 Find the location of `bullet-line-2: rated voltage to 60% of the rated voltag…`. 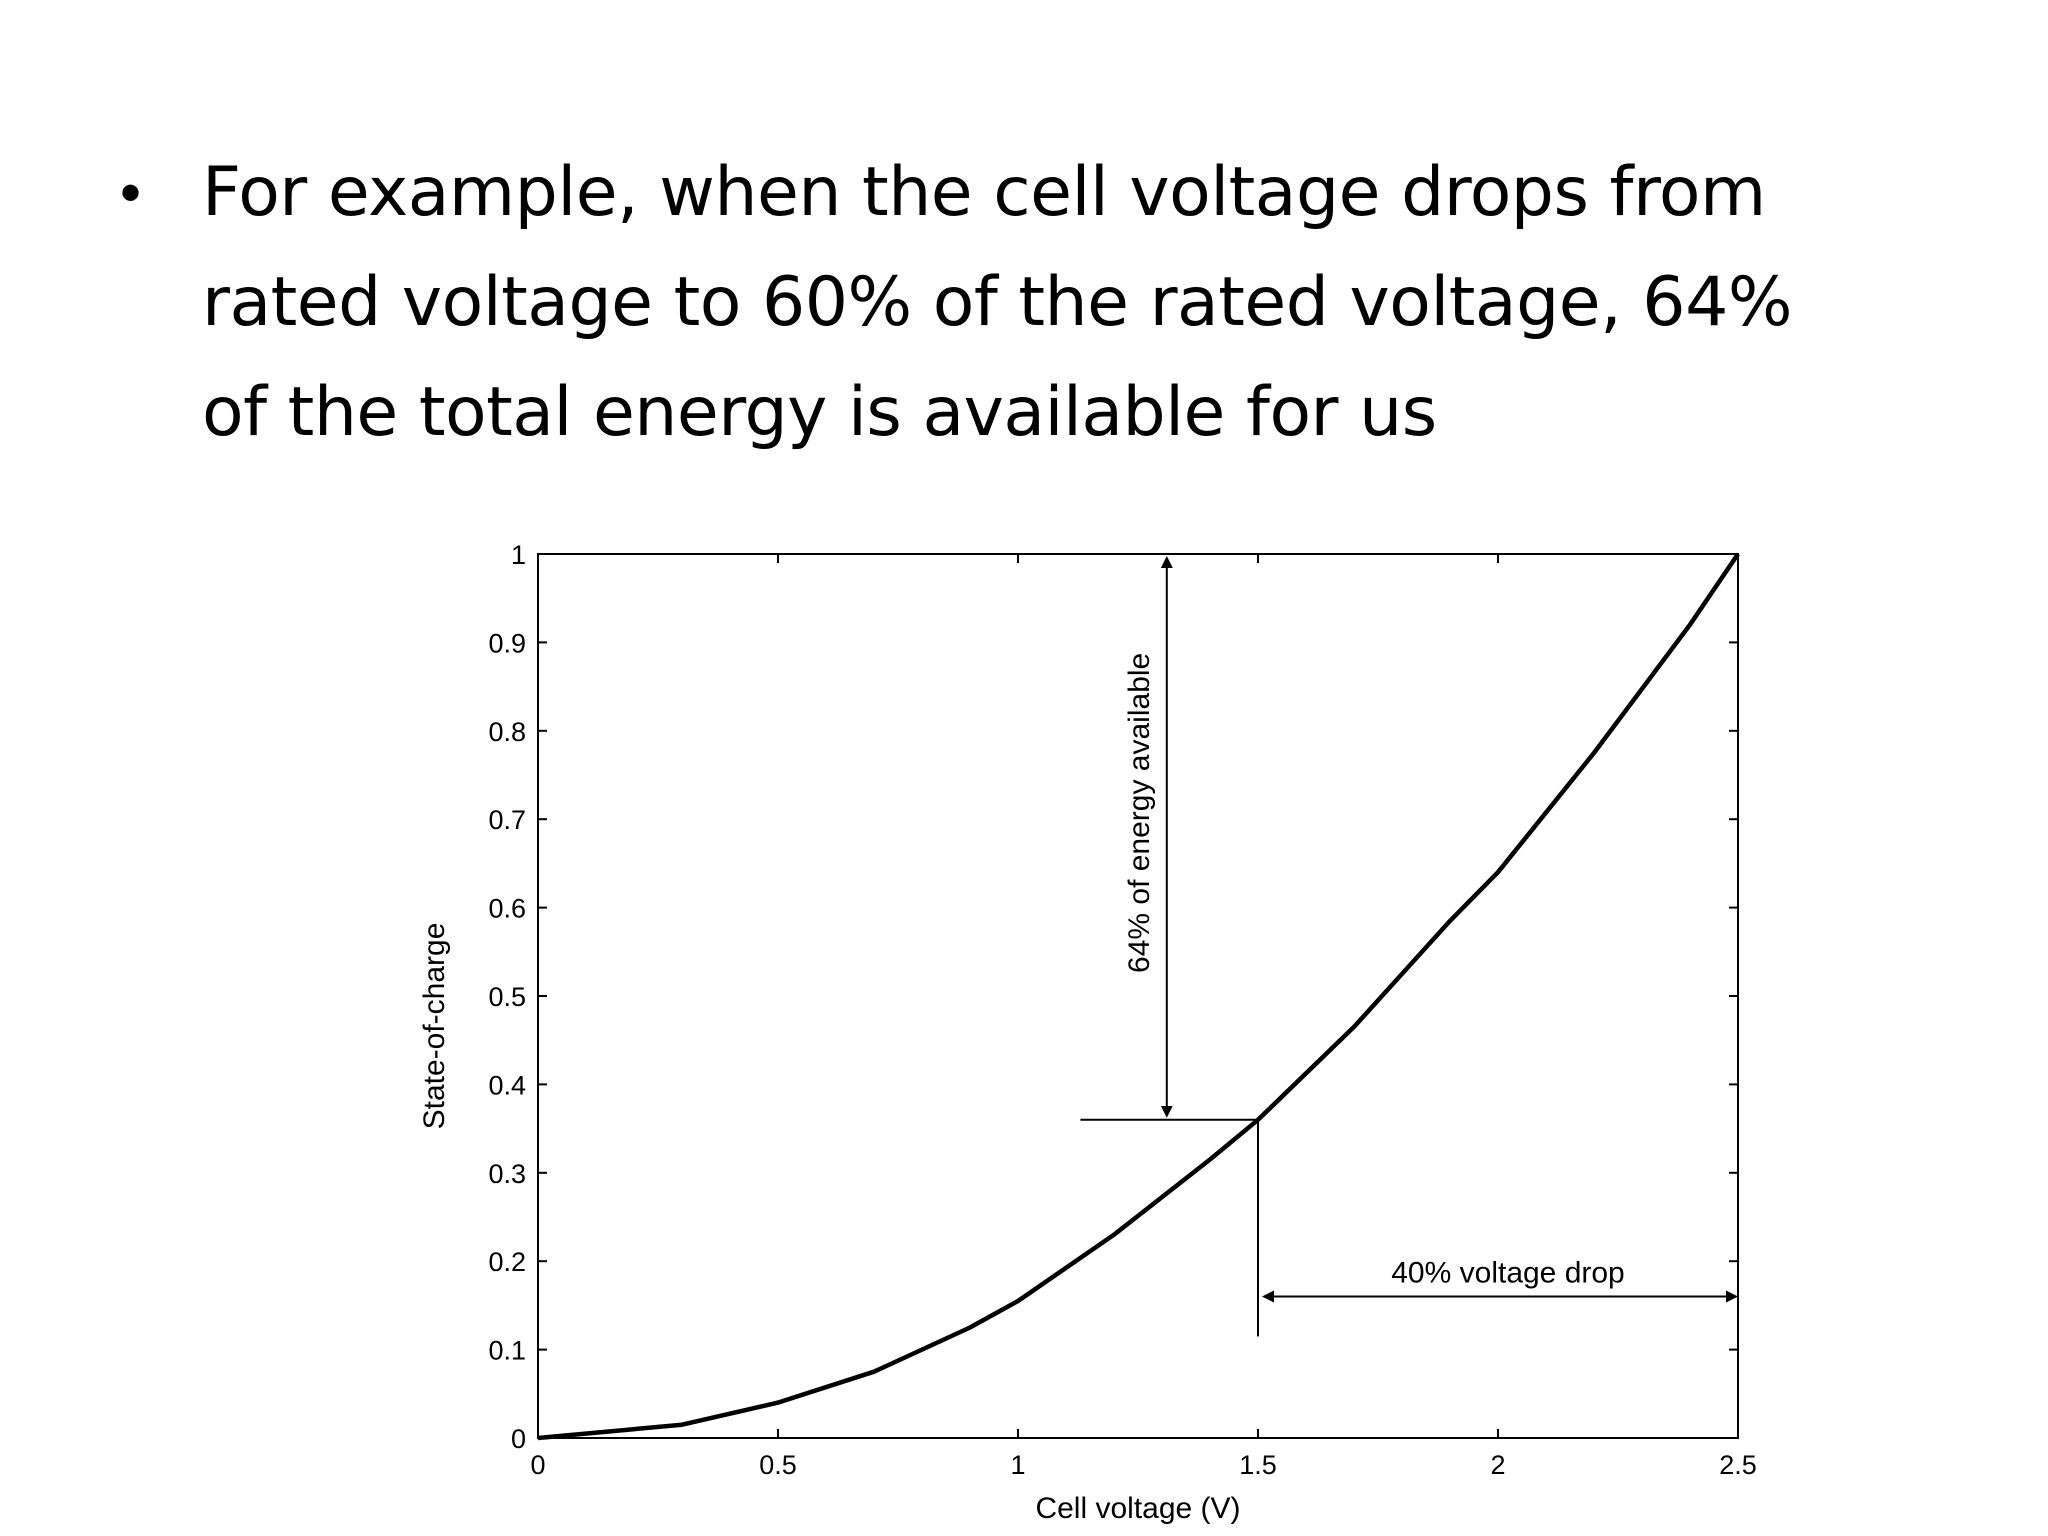

bullet-line-2: rated voltage to 60% of the rated voltag… is located at coordinates (997, 302).